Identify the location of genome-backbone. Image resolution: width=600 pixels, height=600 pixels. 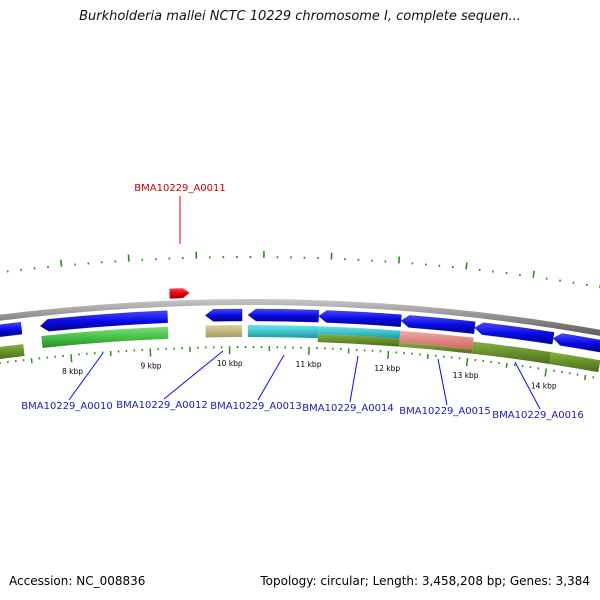
(300, 317).